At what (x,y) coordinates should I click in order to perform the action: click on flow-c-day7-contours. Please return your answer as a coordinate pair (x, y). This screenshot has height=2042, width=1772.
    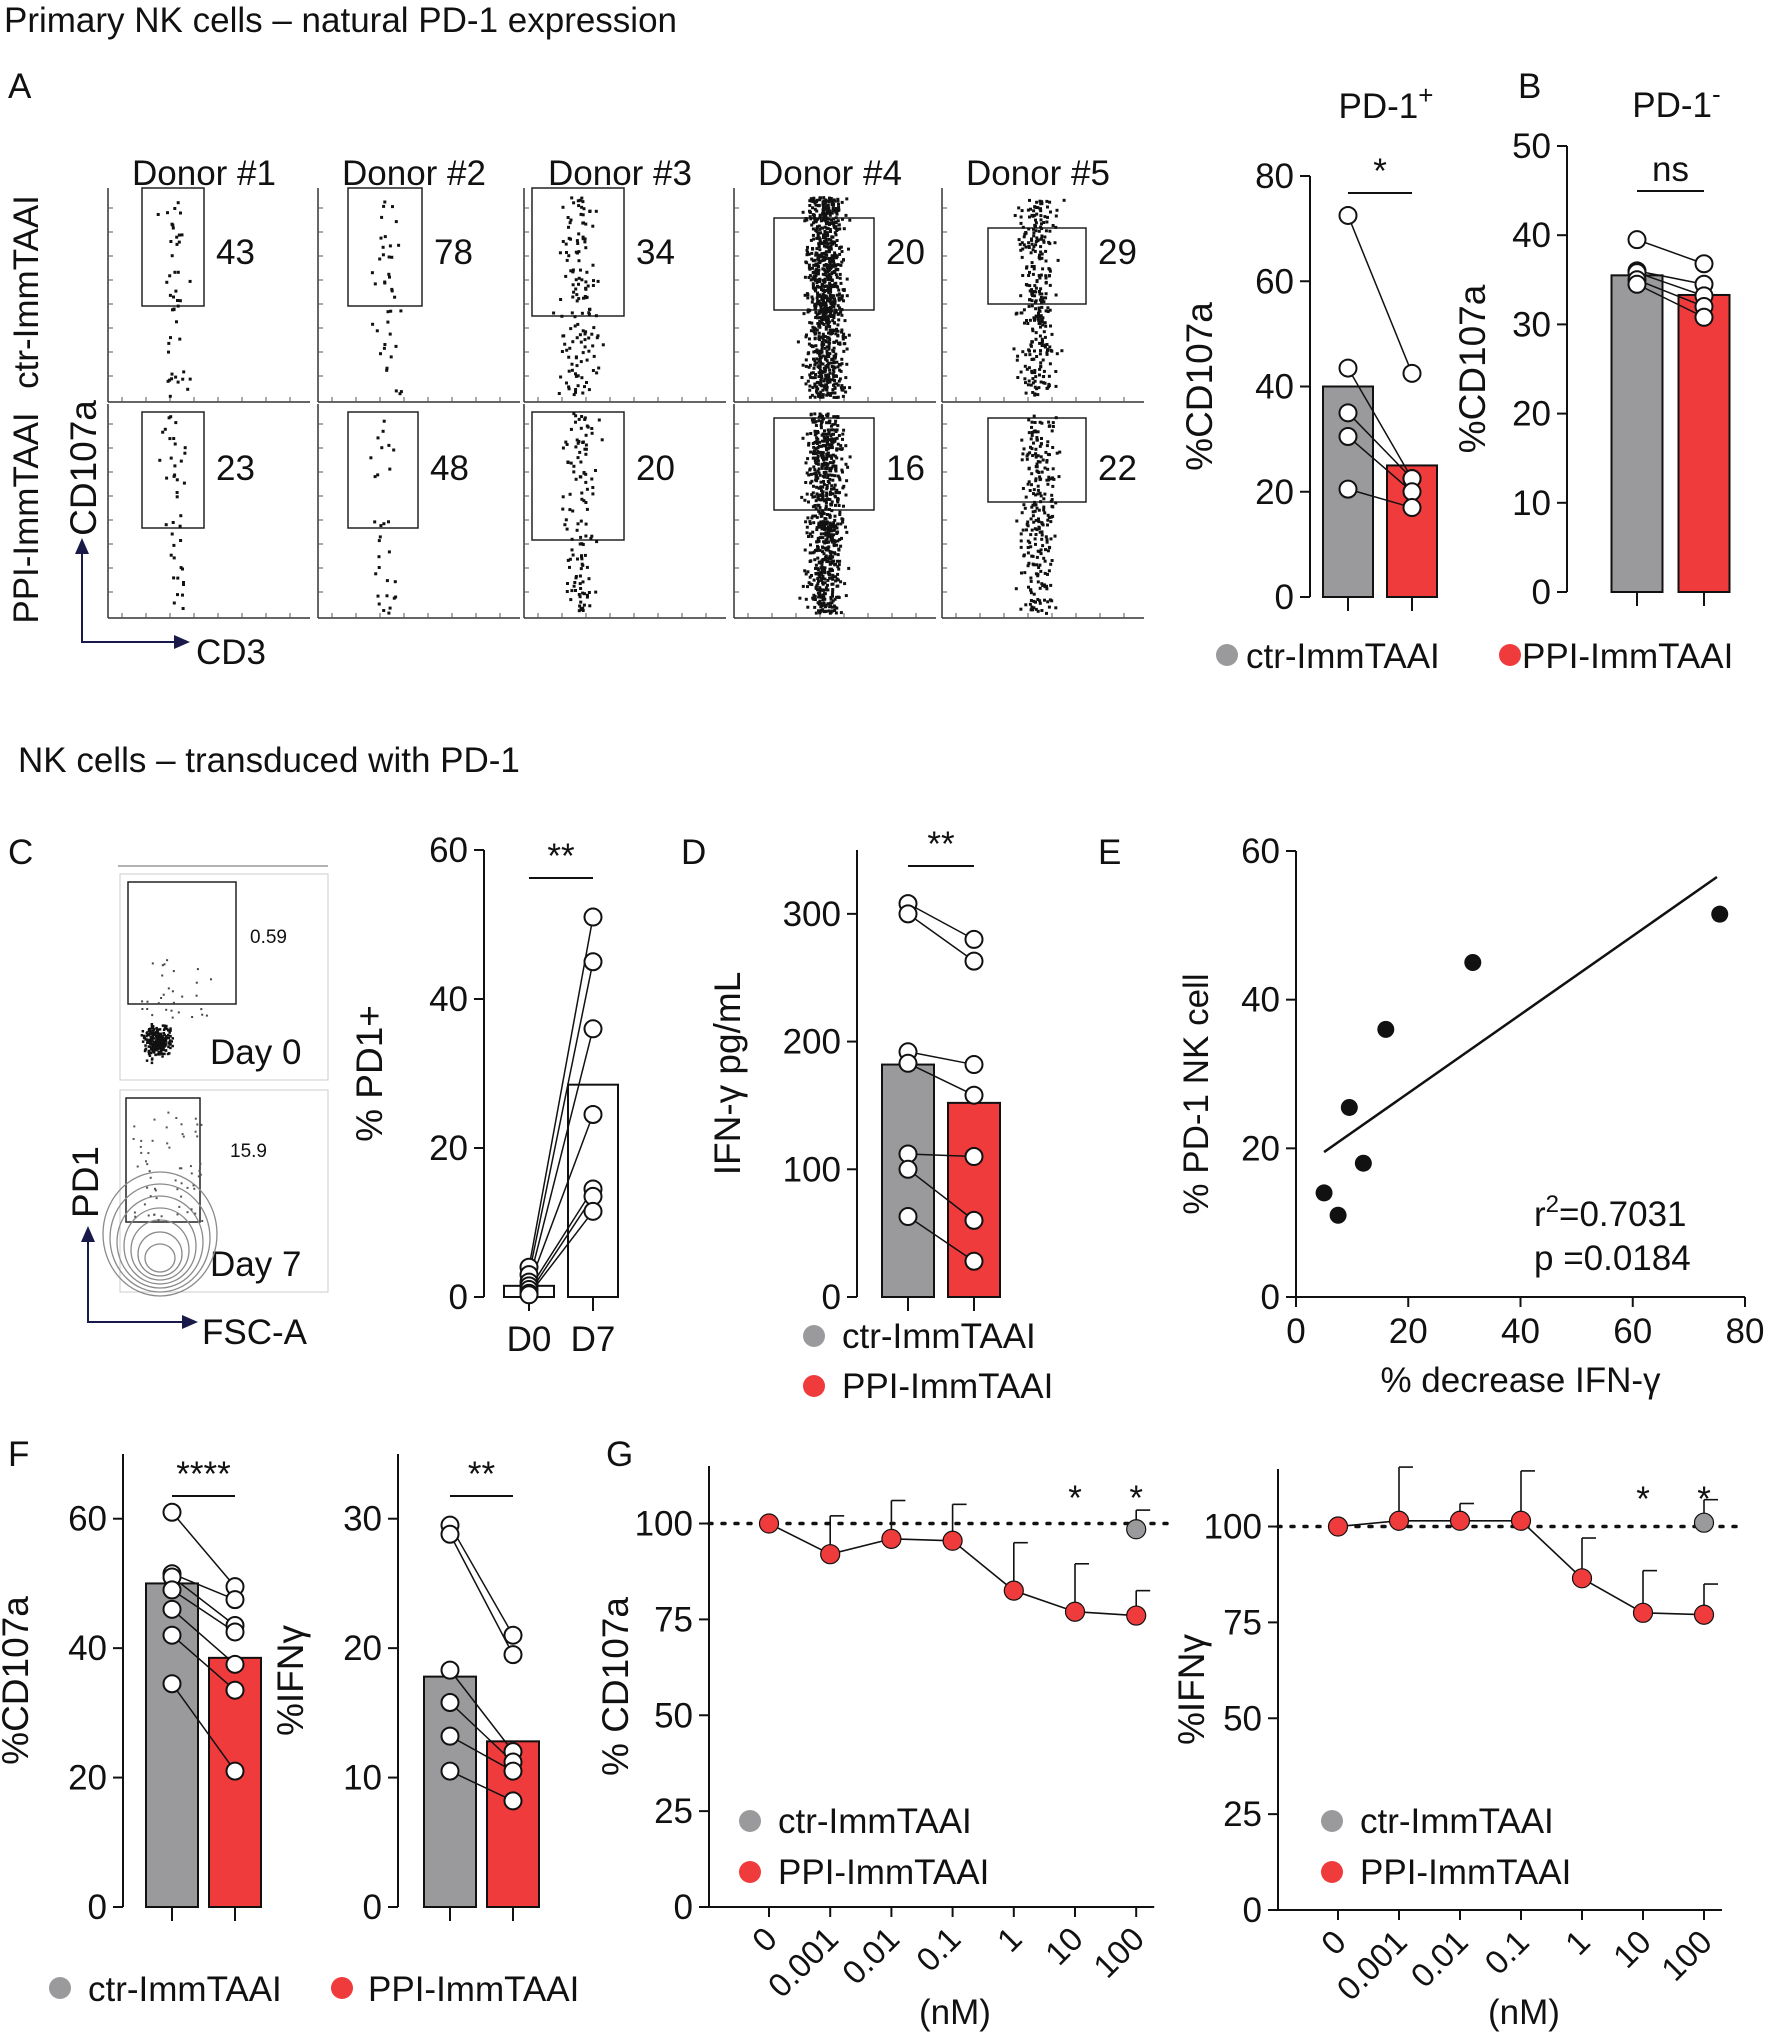
    Looking at the image, I should click on (160, 1204).